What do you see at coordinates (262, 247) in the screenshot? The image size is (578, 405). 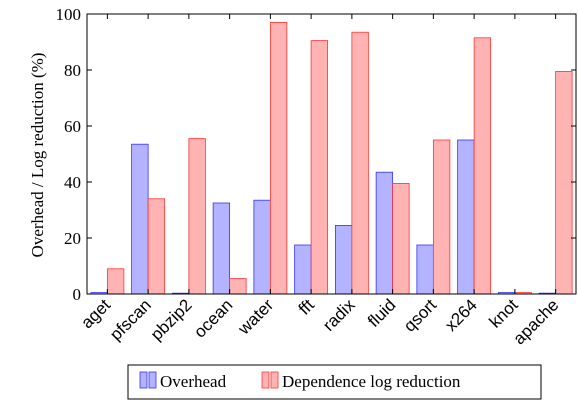 I see `bar-water-overhead` at bounding box center [262, 247].